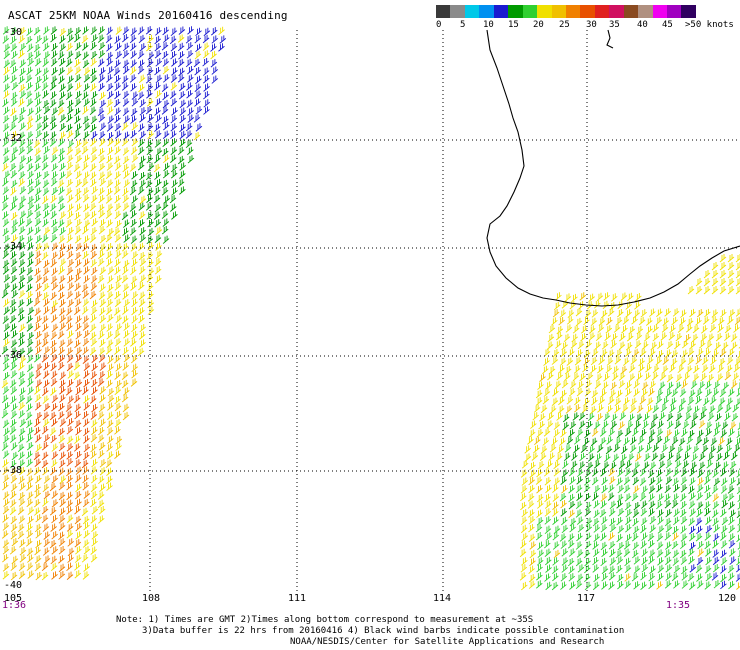 The image size is (740, 650). I want to click on scale-tick: 5, so click(463, 25).